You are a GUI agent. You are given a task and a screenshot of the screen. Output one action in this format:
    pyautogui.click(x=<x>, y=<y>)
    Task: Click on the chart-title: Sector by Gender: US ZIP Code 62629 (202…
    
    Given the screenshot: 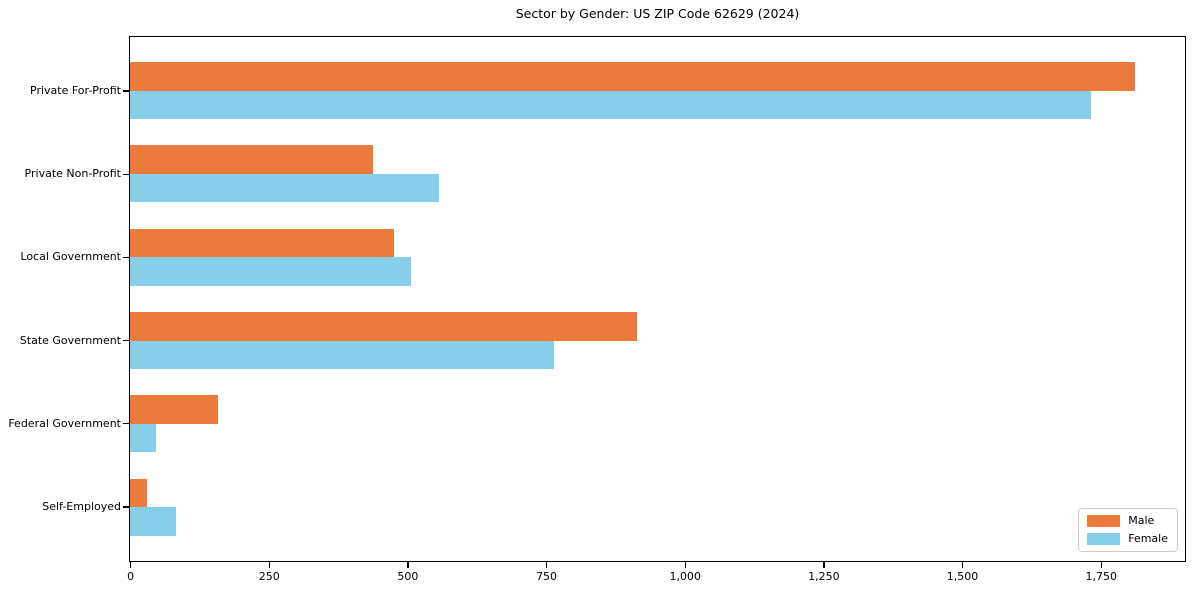 What is the action you would take?
    pyautogui.click(x=657, y=13)
    